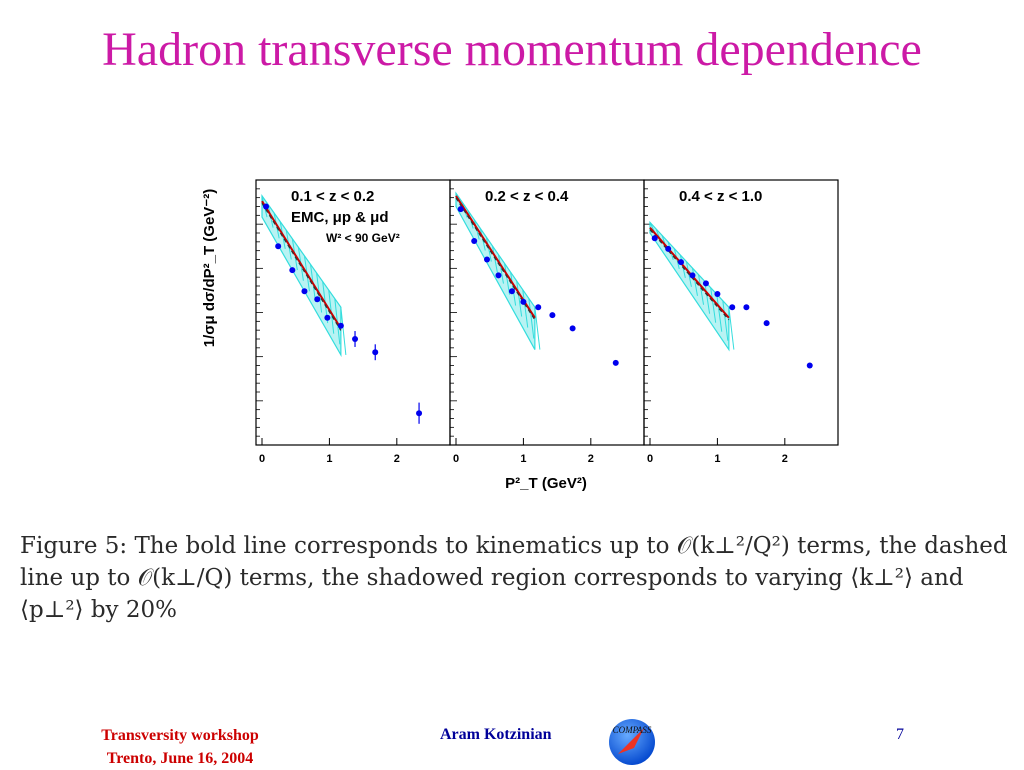  I want to click on panel-annotation: W² < 90 GeV², so click(363, 238).